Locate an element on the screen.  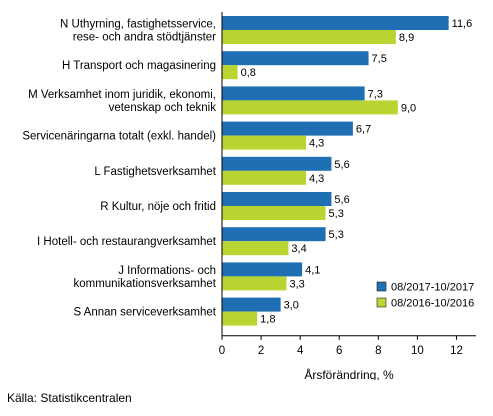
x-tick-label: 0 is located at coordinates (222, 351).